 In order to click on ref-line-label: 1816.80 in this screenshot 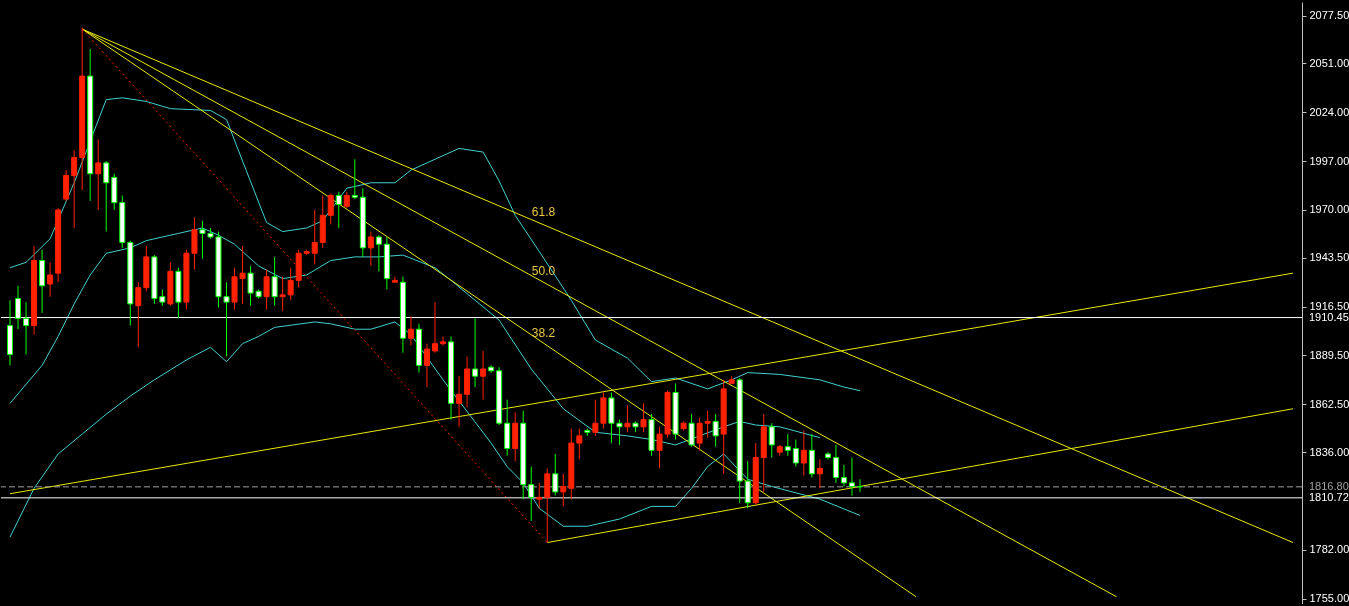, I will do `click(1329, 485)`.